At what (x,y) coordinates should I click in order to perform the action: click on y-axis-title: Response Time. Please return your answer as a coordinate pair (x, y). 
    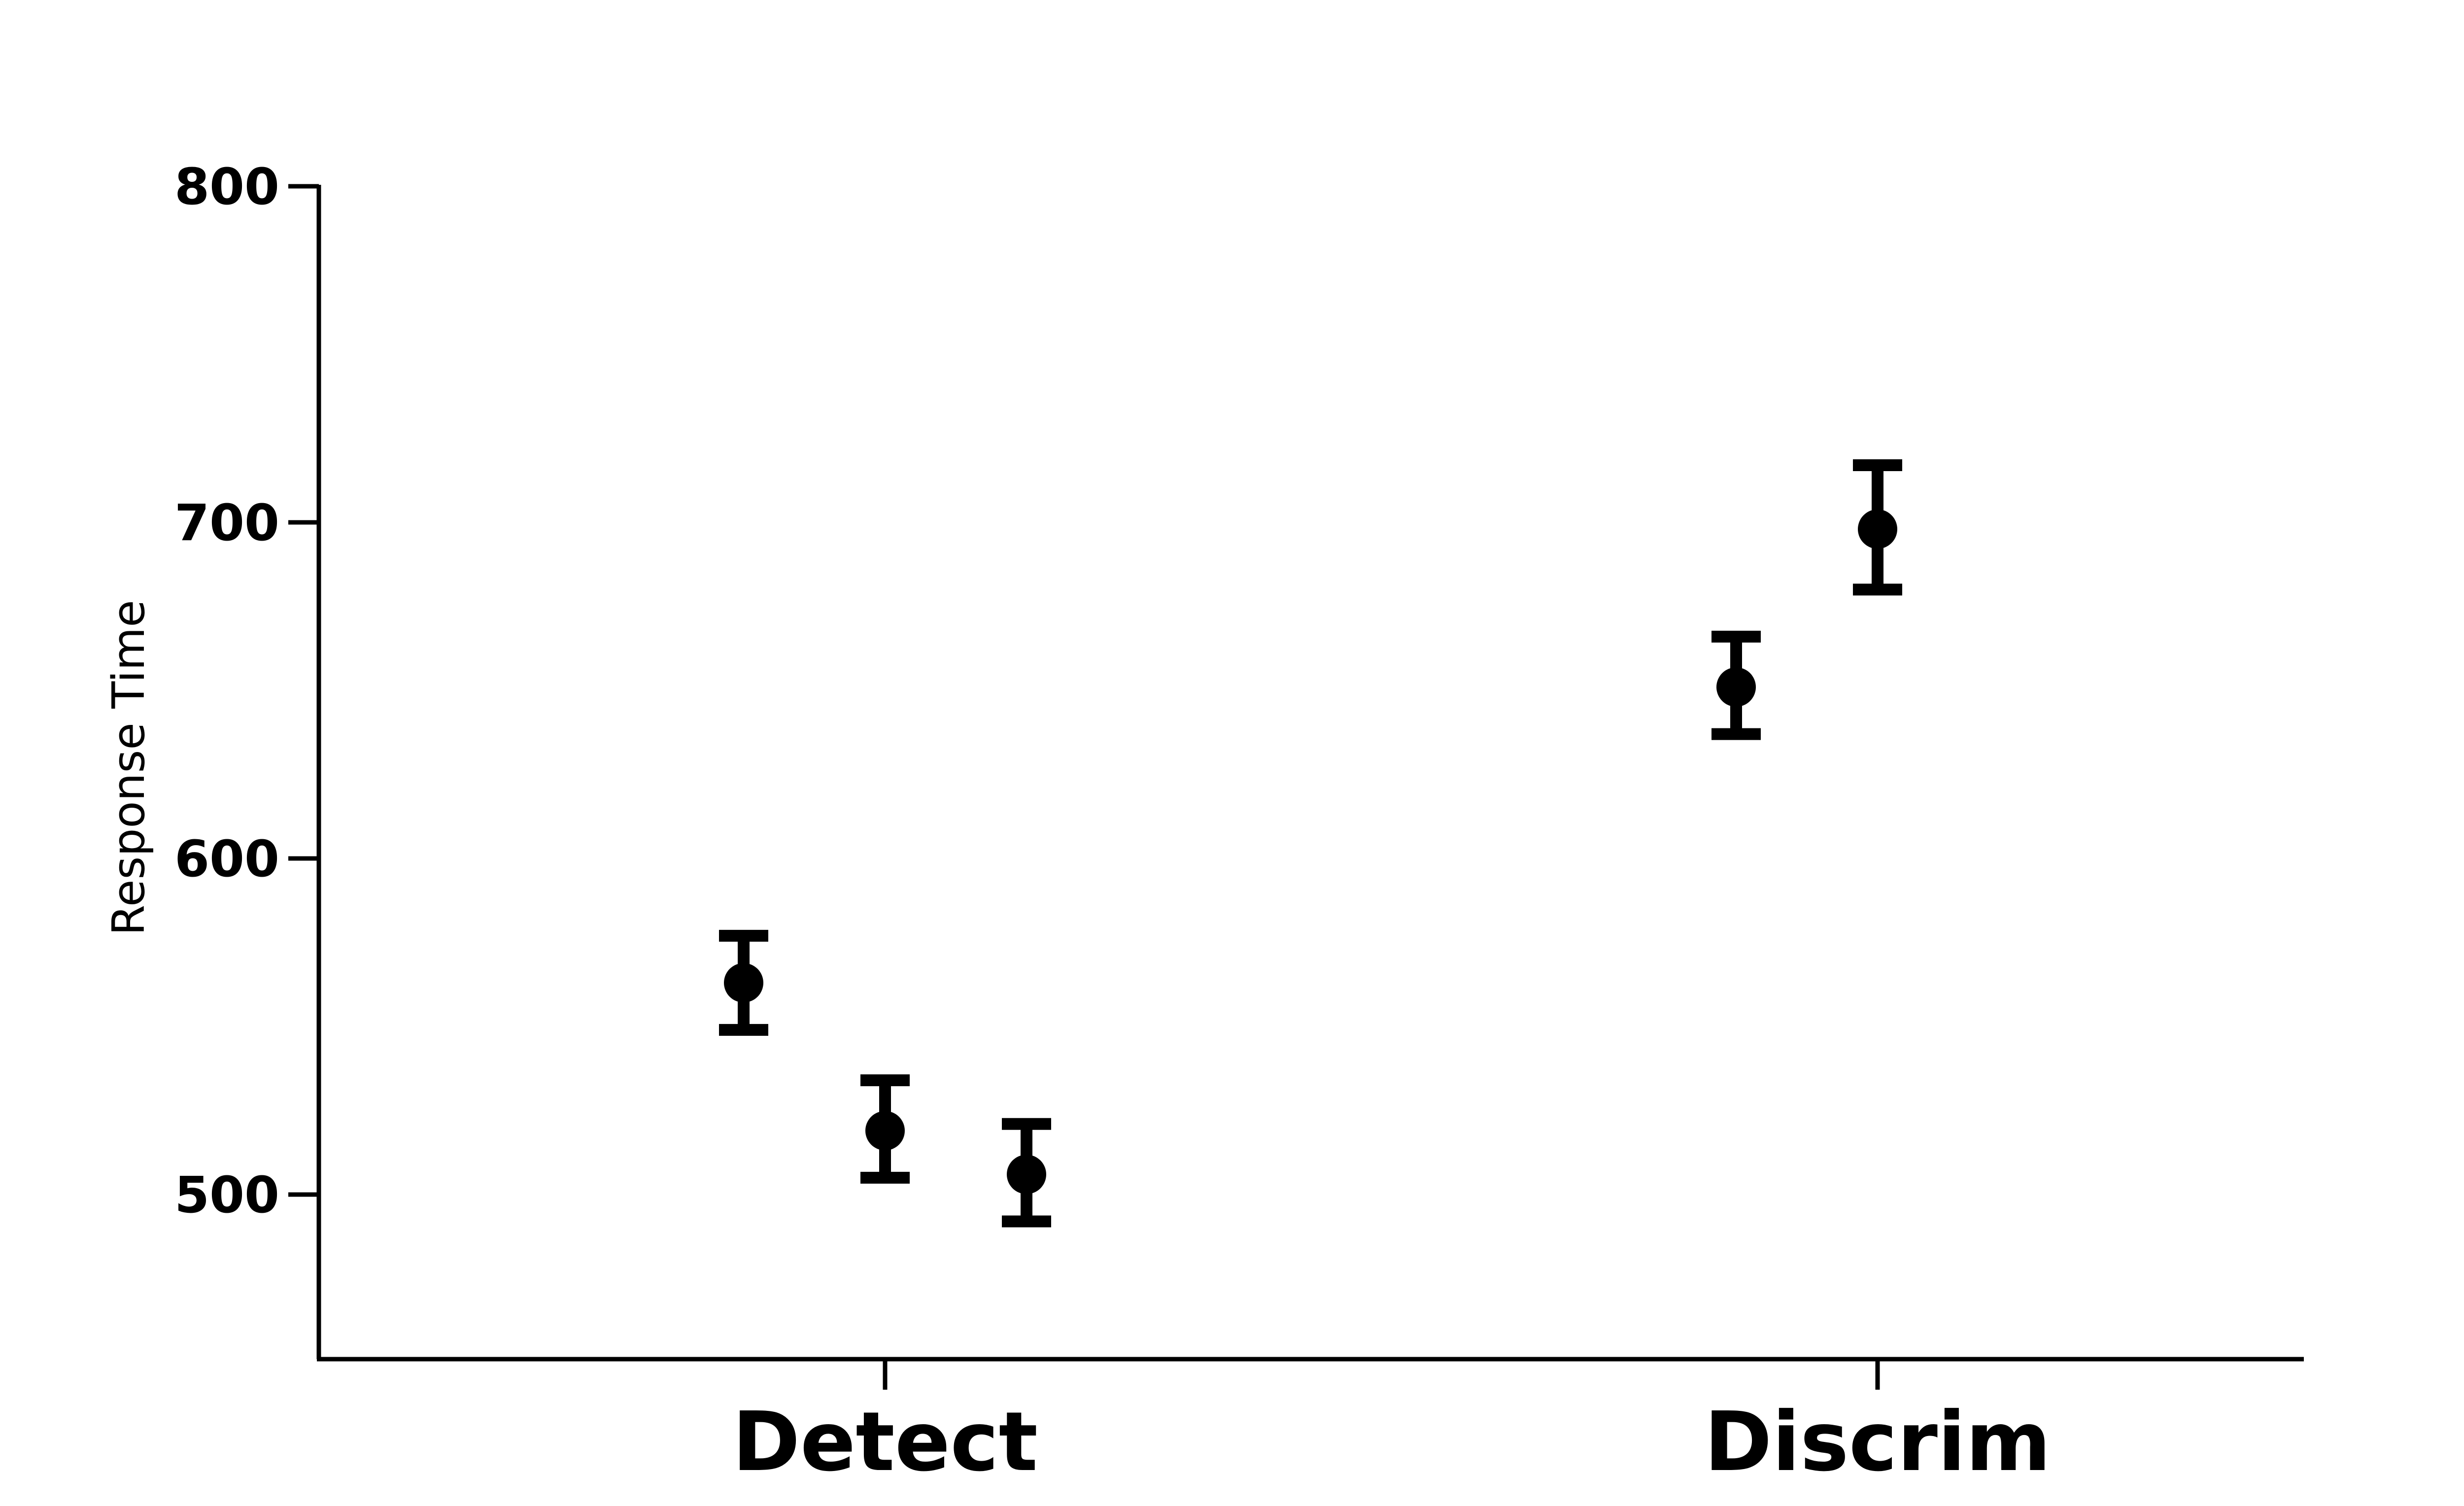
    Looking at the image, I should click on (129, 767).